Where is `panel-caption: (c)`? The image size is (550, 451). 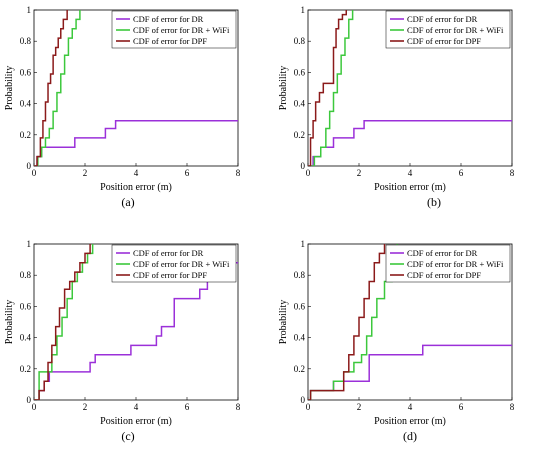 panel-caption: (c) is located at coordinates (127, 436).